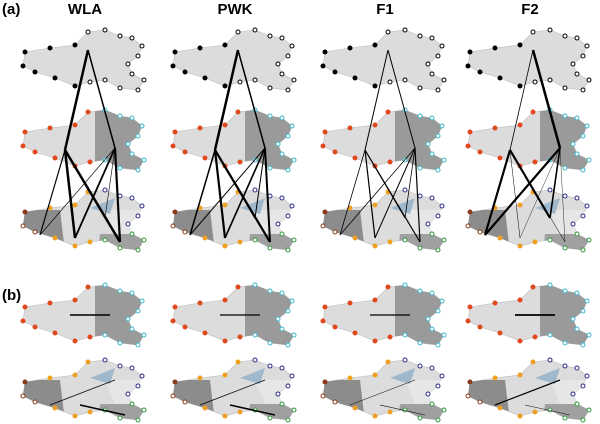 The height and width of the screenshot is (424, 600). Describe the element at coordinates (385, 9) in the screenshot. I see `column-title: F1` at that location.